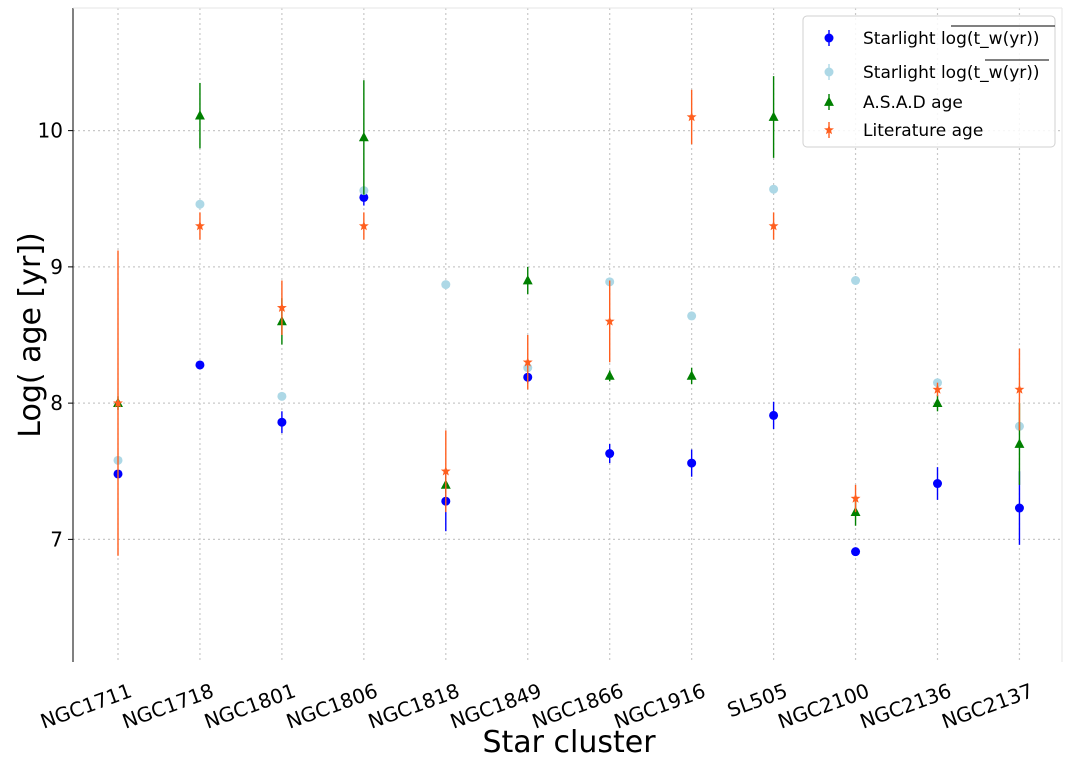 The width and height of the screenshot is (1078, 760). I want to click on x-tick-label: NGC1818, so click(414, 705).